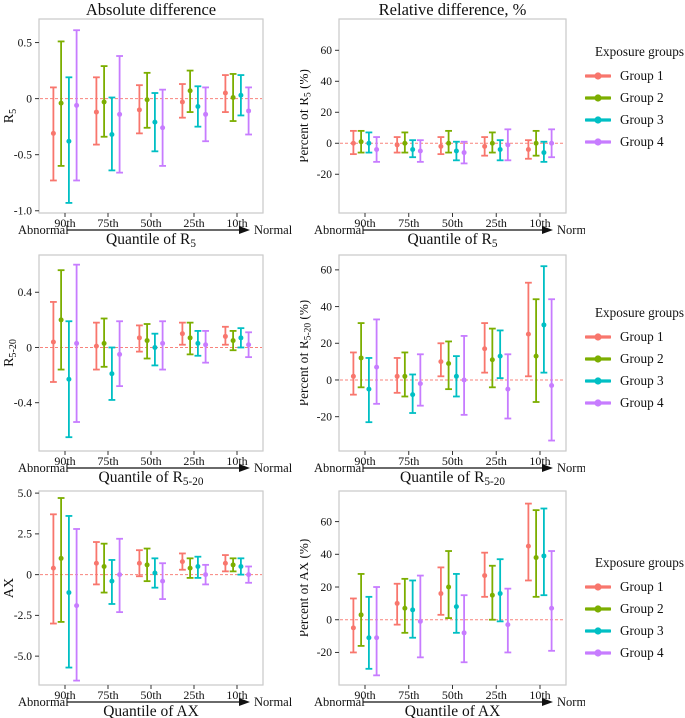  I want to click on y-axis-title: Percent of R5 (%), so click(307, 116).